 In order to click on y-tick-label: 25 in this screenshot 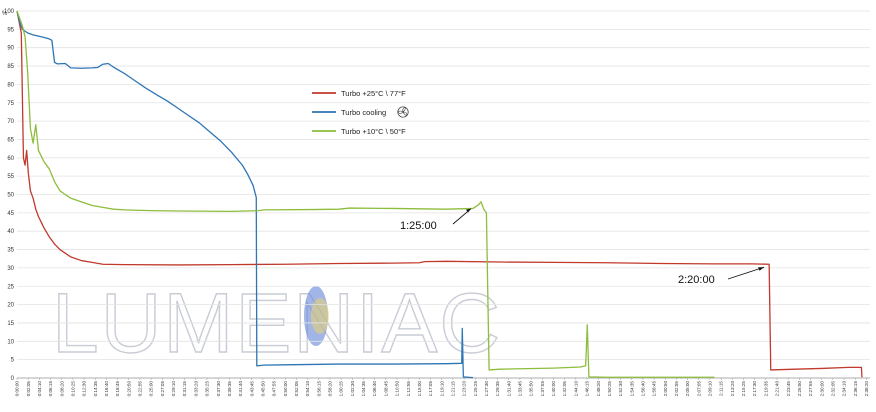, I will do `click(10, 287)`.